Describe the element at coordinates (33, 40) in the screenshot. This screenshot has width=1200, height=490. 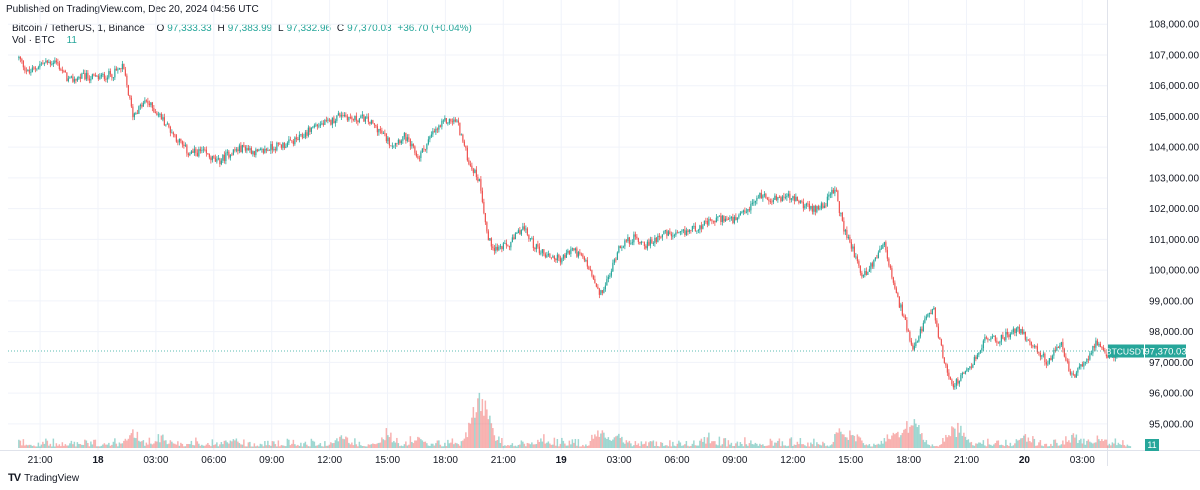
I see `volume-label: Vol · BTC` at that location.